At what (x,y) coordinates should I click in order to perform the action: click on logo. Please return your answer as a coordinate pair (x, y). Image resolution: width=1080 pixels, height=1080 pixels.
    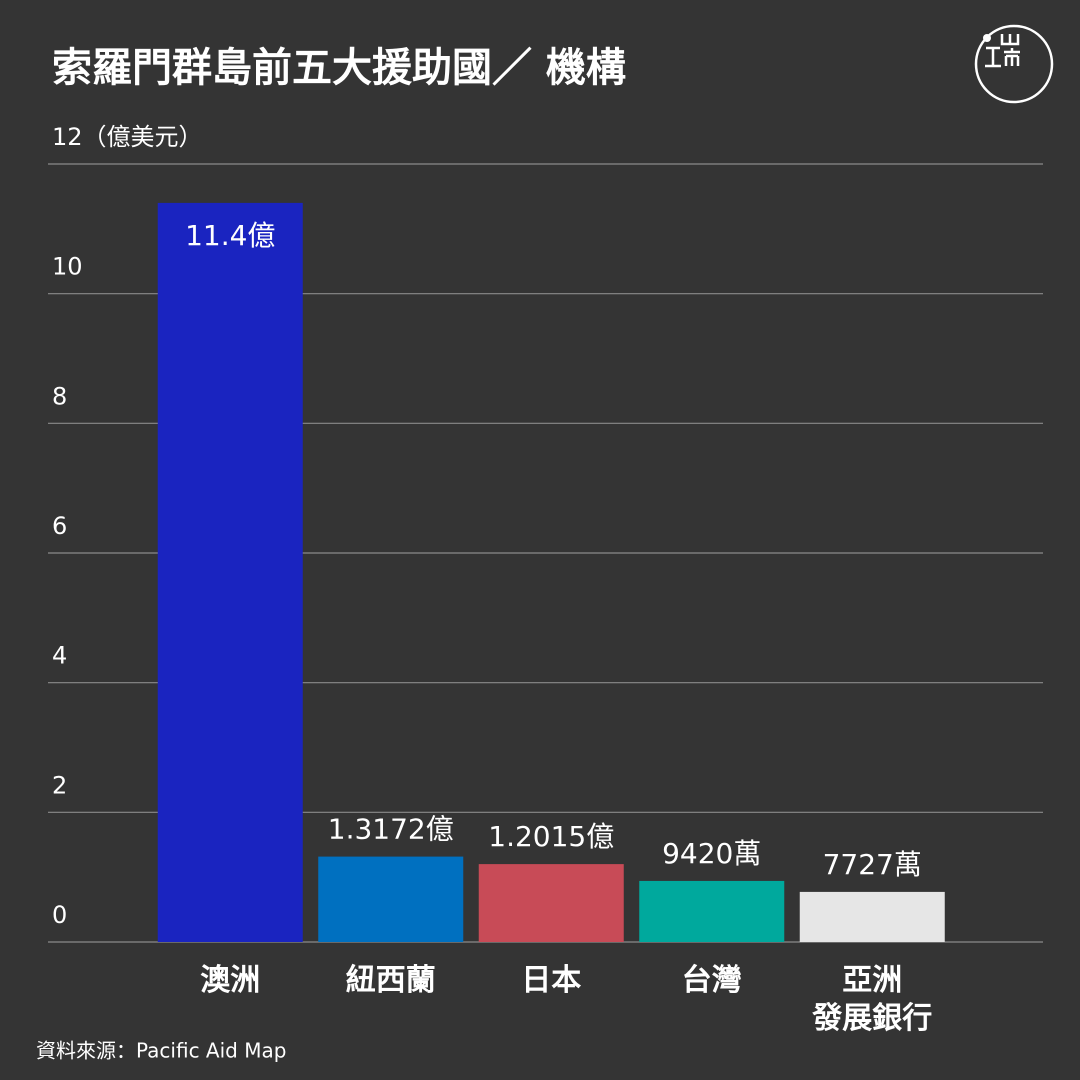
    Looking at the image, I should click on (1014, 64).